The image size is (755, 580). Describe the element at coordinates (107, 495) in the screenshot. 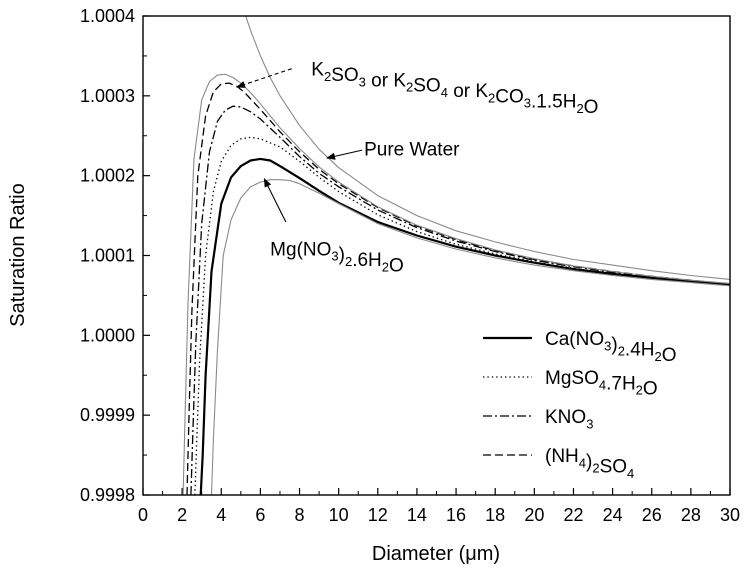

I see `y-tick-label: 0.9998` at that location.